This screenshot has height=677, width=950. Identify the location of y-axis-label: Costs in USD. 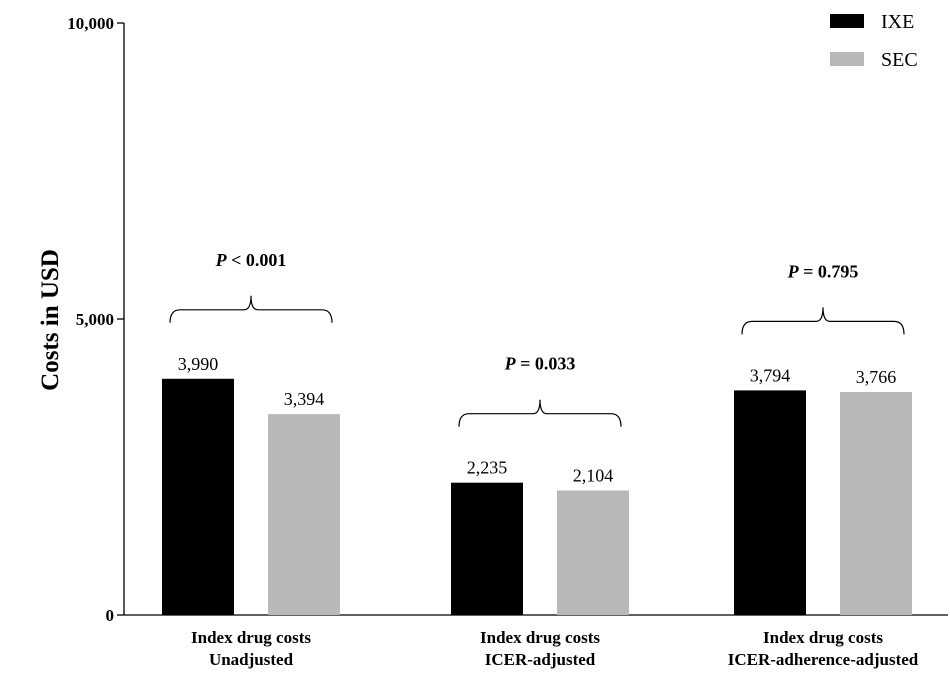
(50, 320).